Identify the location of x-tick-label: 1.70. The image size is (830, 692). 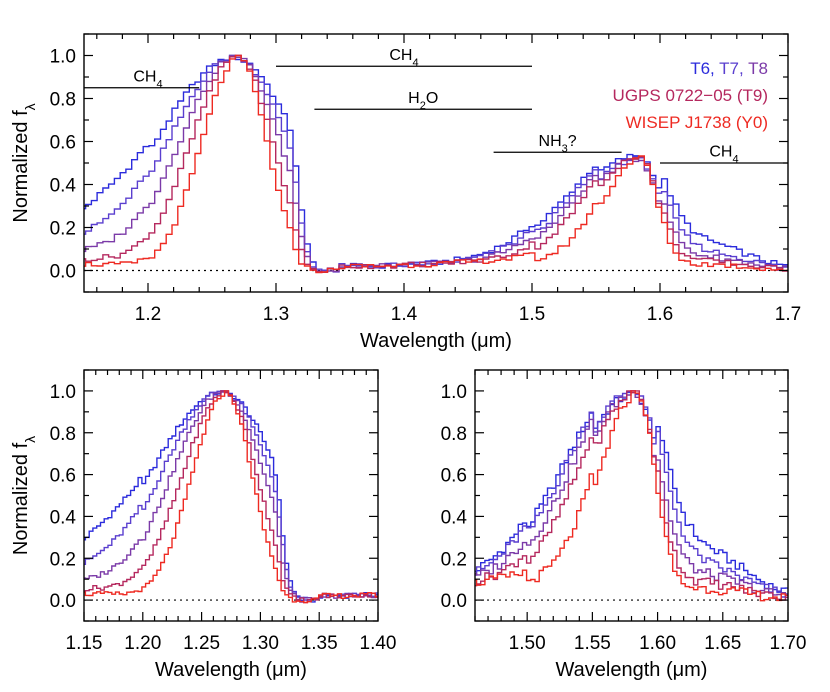
(788, 643).